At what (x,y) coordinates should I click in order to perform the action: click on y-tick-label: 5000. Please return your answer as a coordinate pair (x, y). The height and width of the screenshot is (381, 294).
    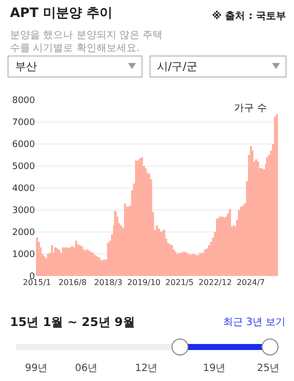
    Looking at the image, I should click on (24, 167).